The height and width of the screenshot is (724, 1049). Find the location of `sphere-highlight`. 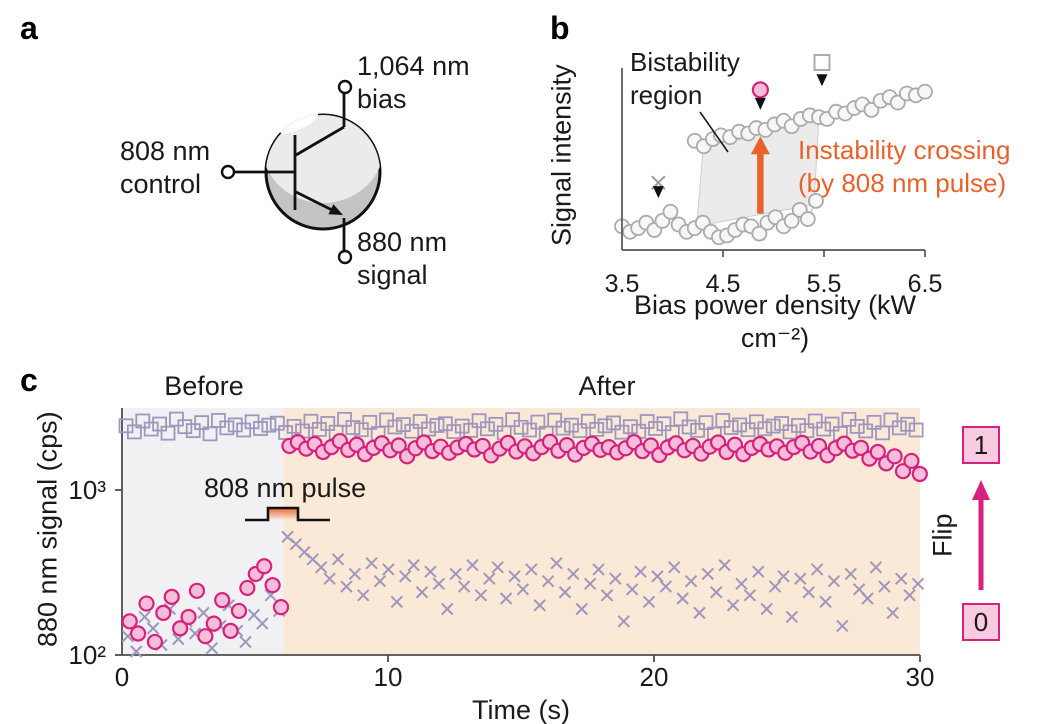

sphere-highlight is located at coordinates (299, 123).